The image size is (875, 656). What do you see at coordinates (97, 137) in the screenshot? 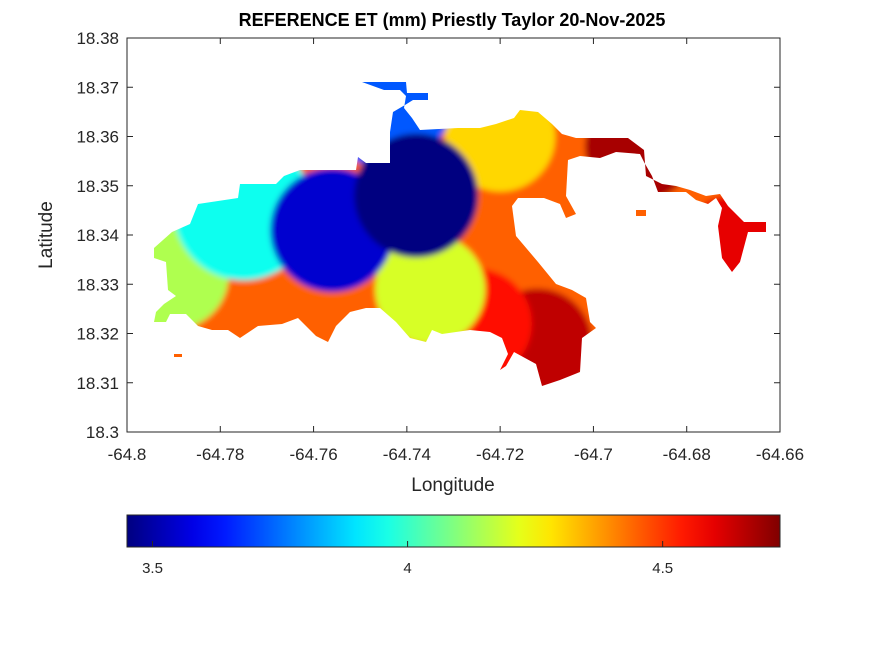
I see `y-tick-label: 18.36` at bounding box center [97, 137].